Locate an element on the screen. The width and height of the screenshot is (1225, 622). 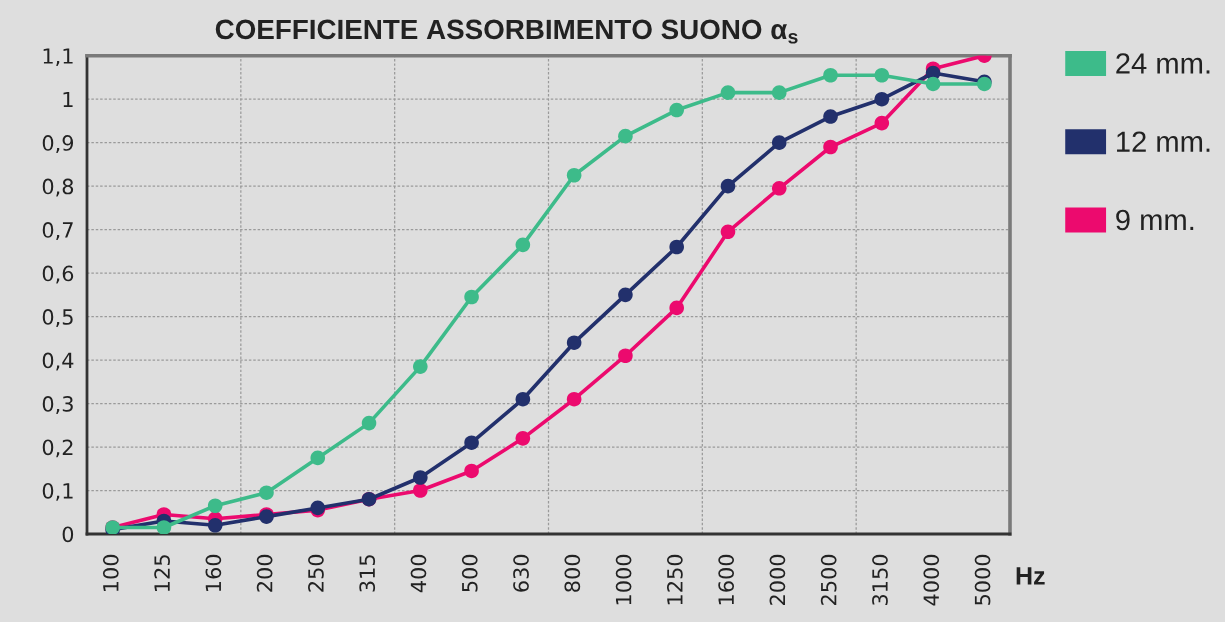
legend-label: 9 mm. is located at coordinates (1155, 220).